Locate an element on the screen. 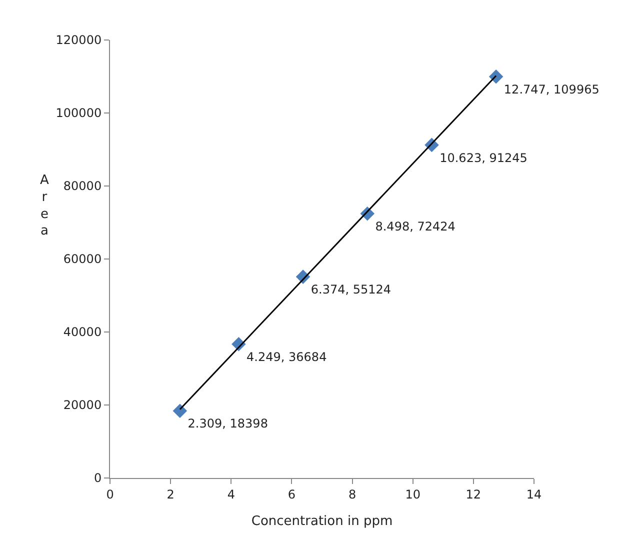 This screenshot has height=548, width=629. x-tick-label: 4 is located at coordinates (231, 494).